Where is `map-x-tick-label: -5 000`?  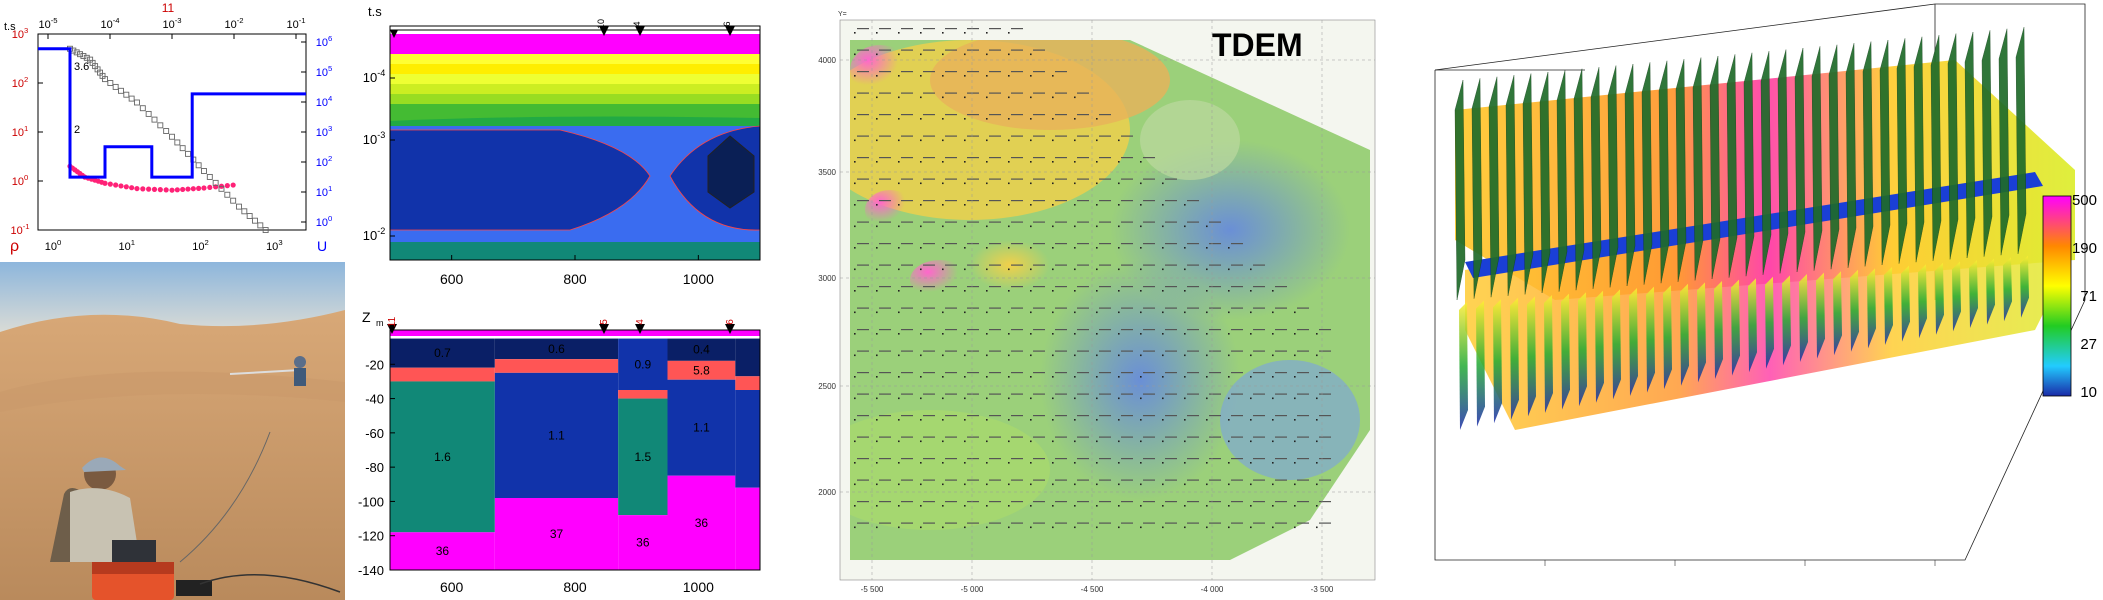
map-x-tick-label: -5 000 is located at coordinates (972, 589).